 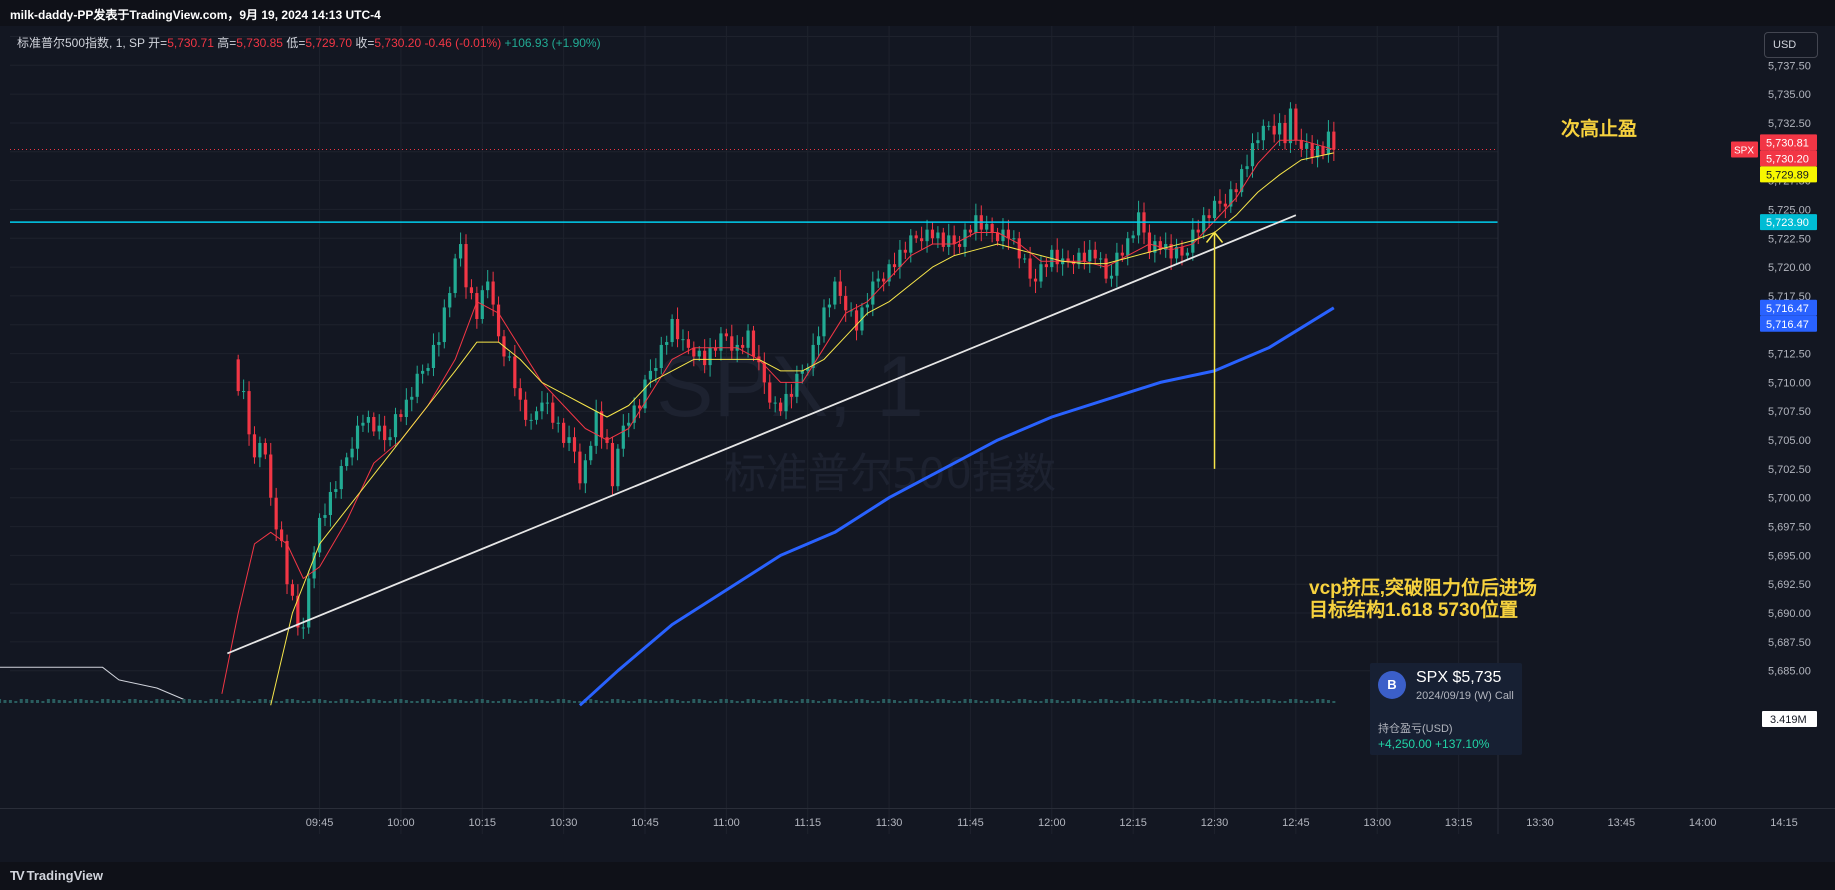 I want to click on price-tick-label: 5,687.50, so click(x=1789, y=643).